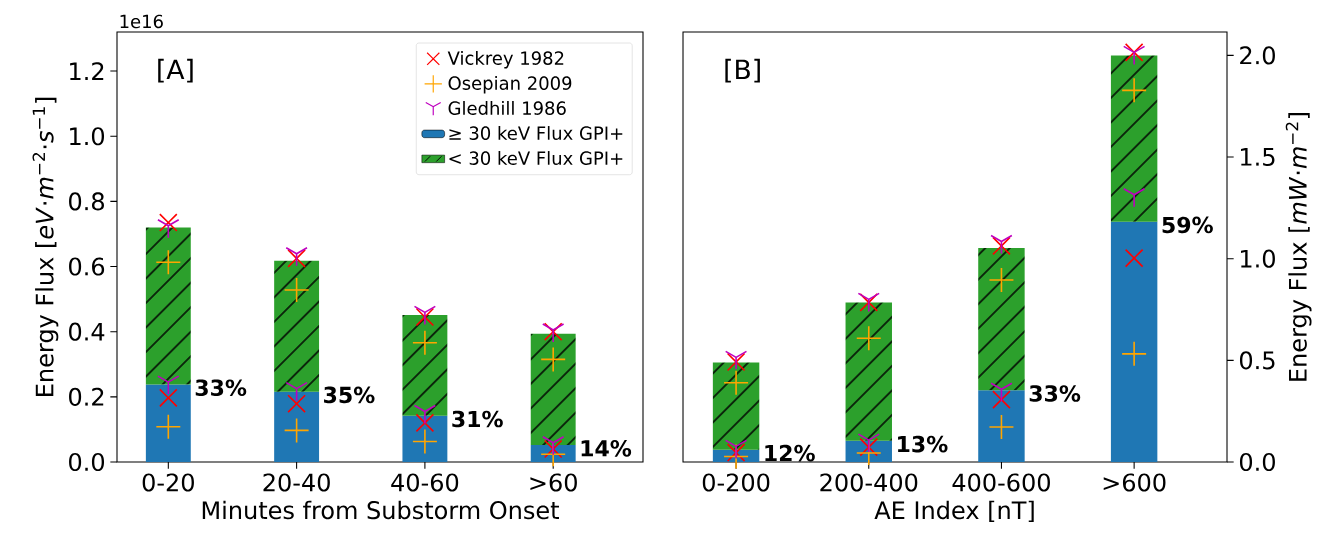  What do you see at coordinates (425, 482) in the screenshot?
I see `x-tick-label: 40-60` at bounding box center [425, 482].